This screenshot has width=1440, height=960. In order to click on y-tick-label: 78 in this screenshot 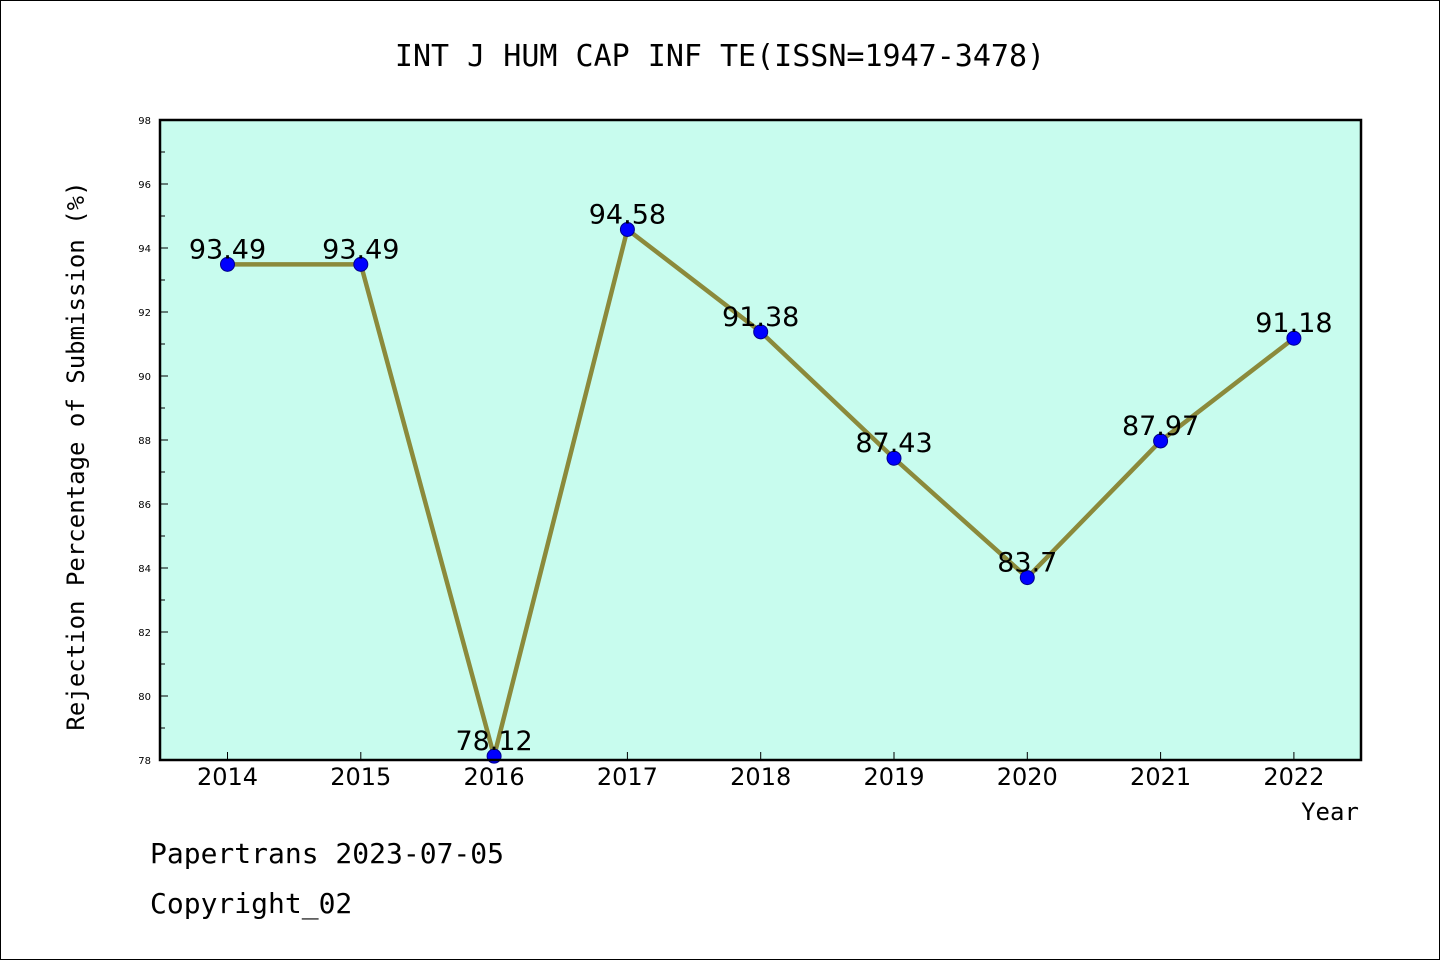, I will do `click(144, 761)`.